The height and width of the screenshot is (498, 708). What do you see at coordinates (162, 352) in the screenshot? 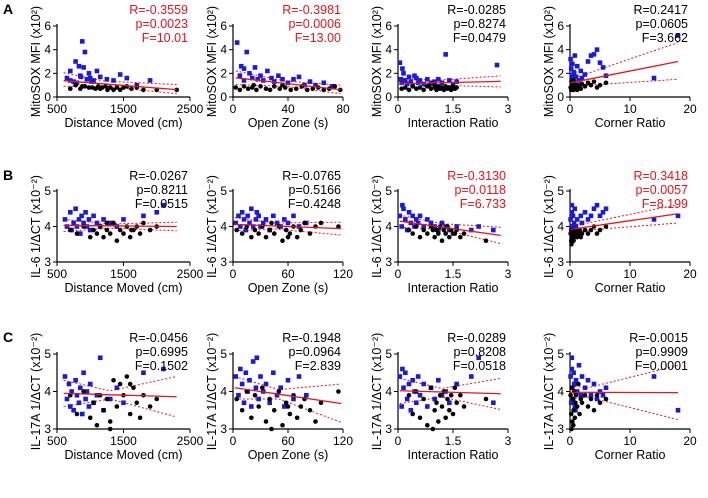
I see `stat-p: p=0.6995` at bounding box center [162, 352].